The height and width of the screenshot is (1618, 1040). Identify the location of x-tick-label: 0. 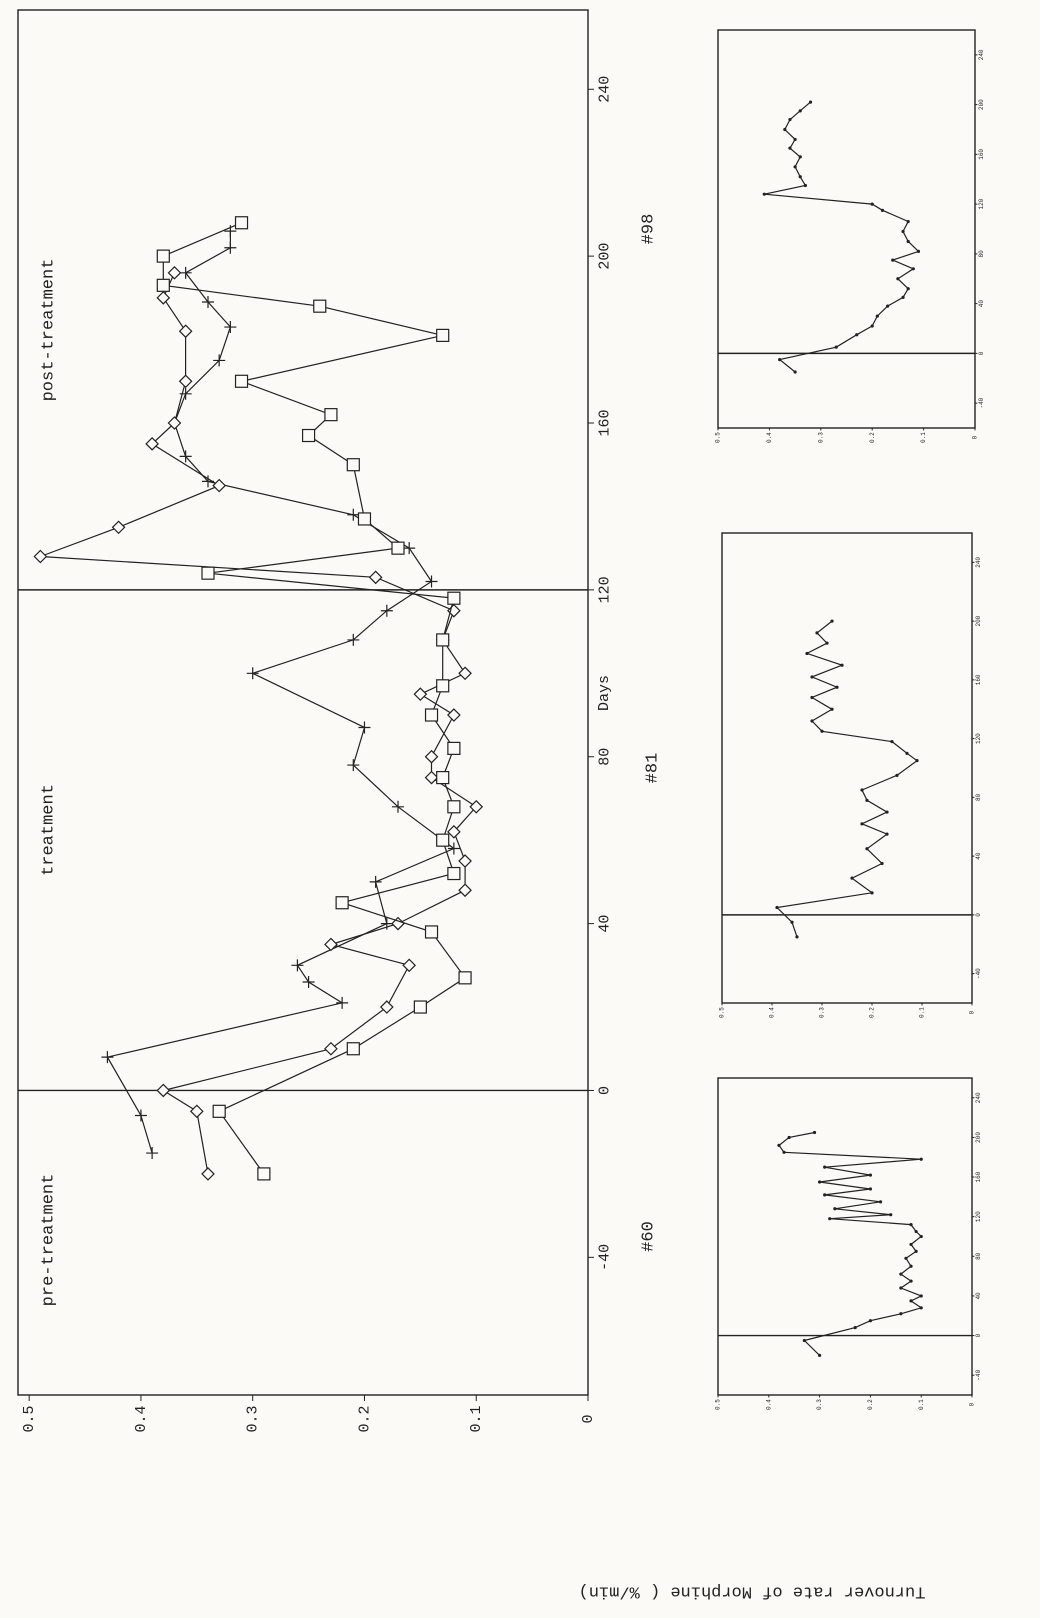
(604, 1090).